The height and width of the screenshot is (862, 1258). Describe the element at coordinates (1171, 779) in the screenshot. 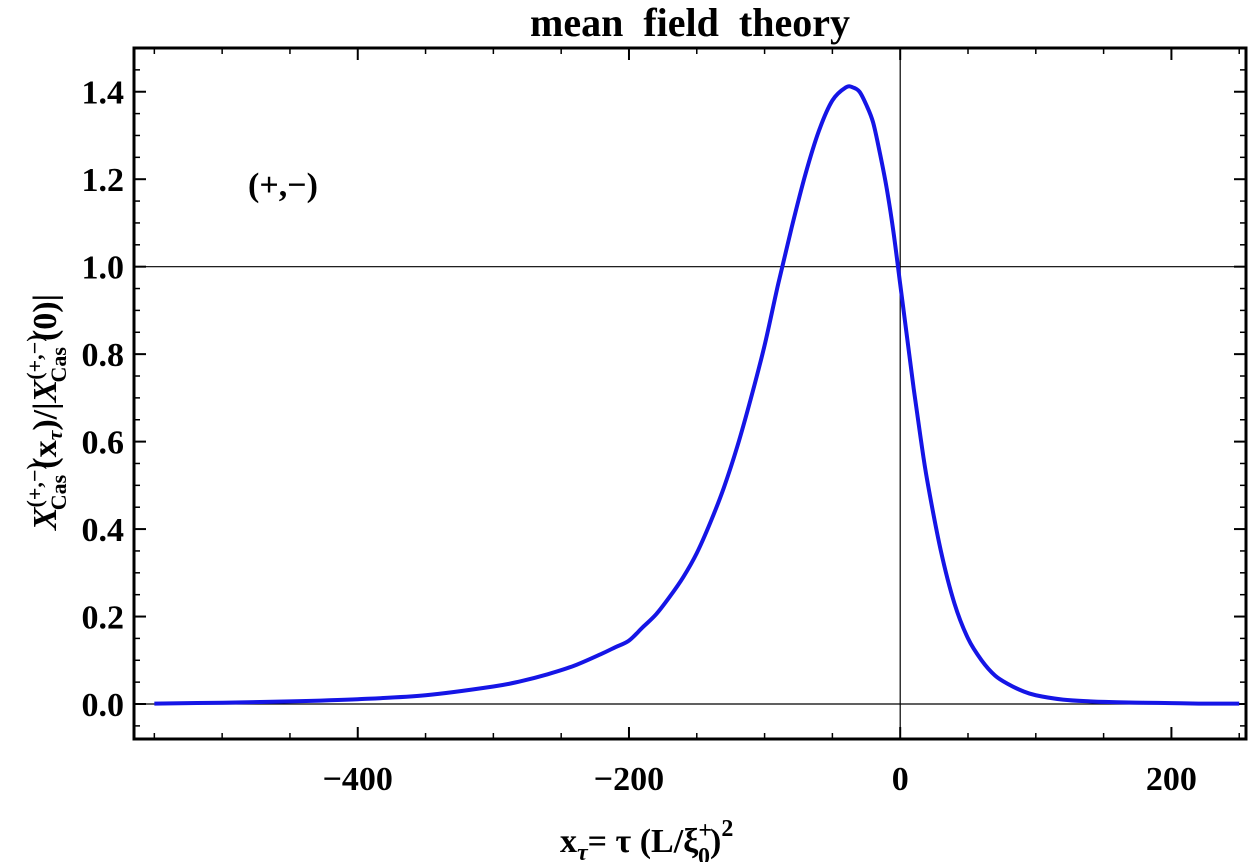

I see `x-tick-label: 200` at that location.